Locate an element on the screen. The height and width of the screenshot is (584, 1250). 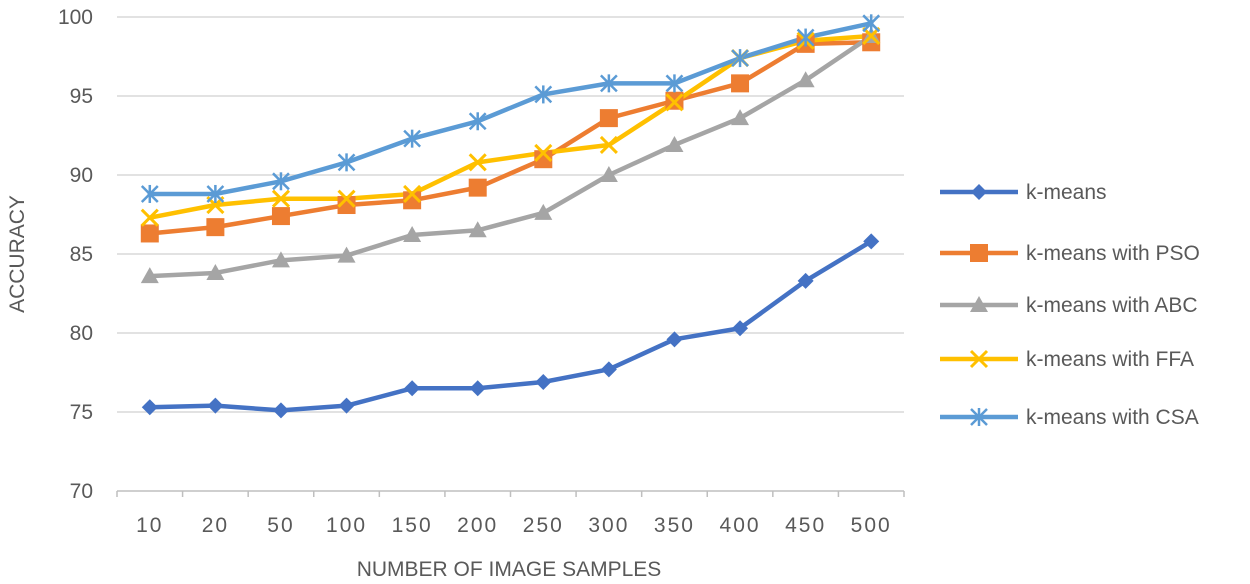
legend-item: k-means with CSA is located at coordinates (1069, 417).